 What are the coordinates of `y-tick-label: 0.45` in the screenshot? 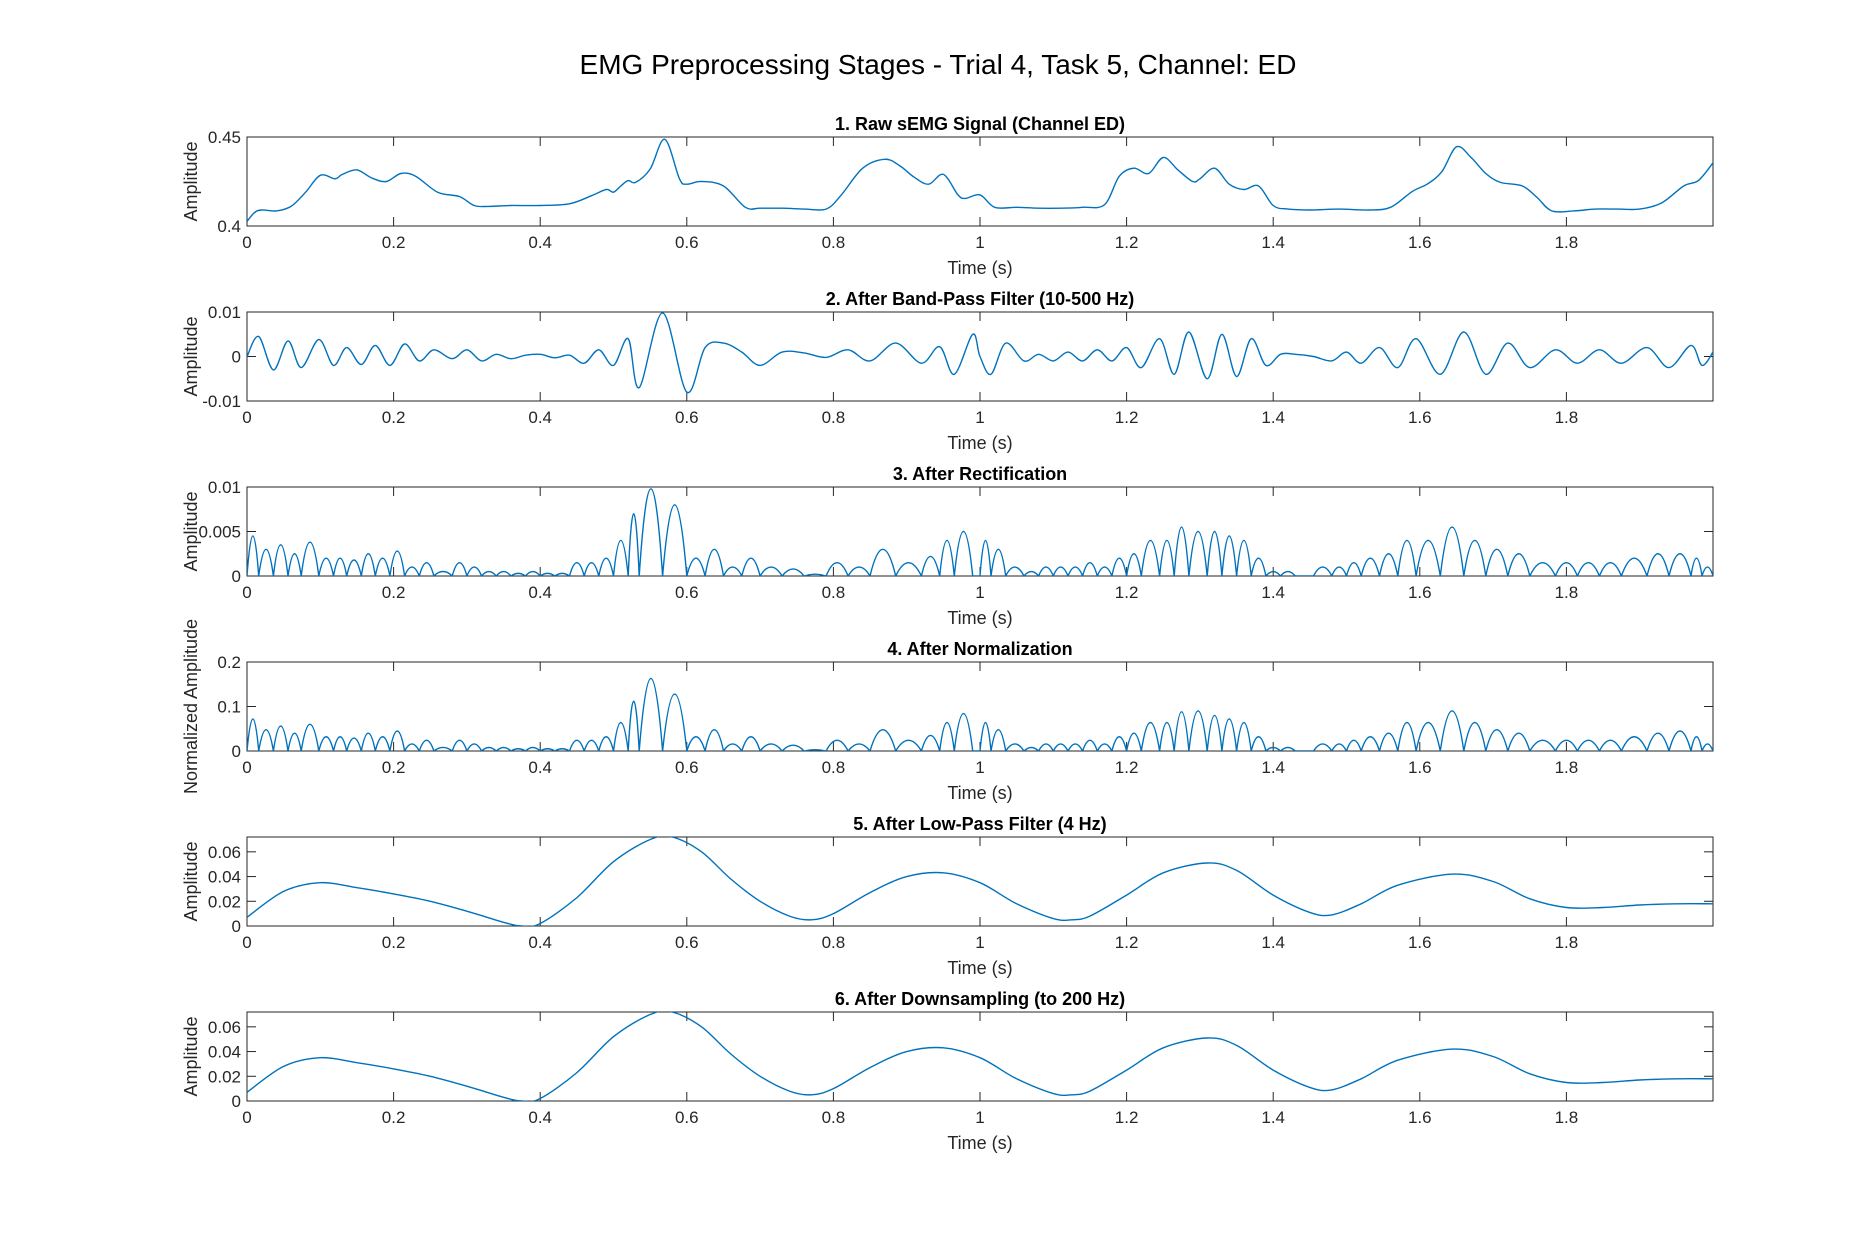 It's located at (224, 137).